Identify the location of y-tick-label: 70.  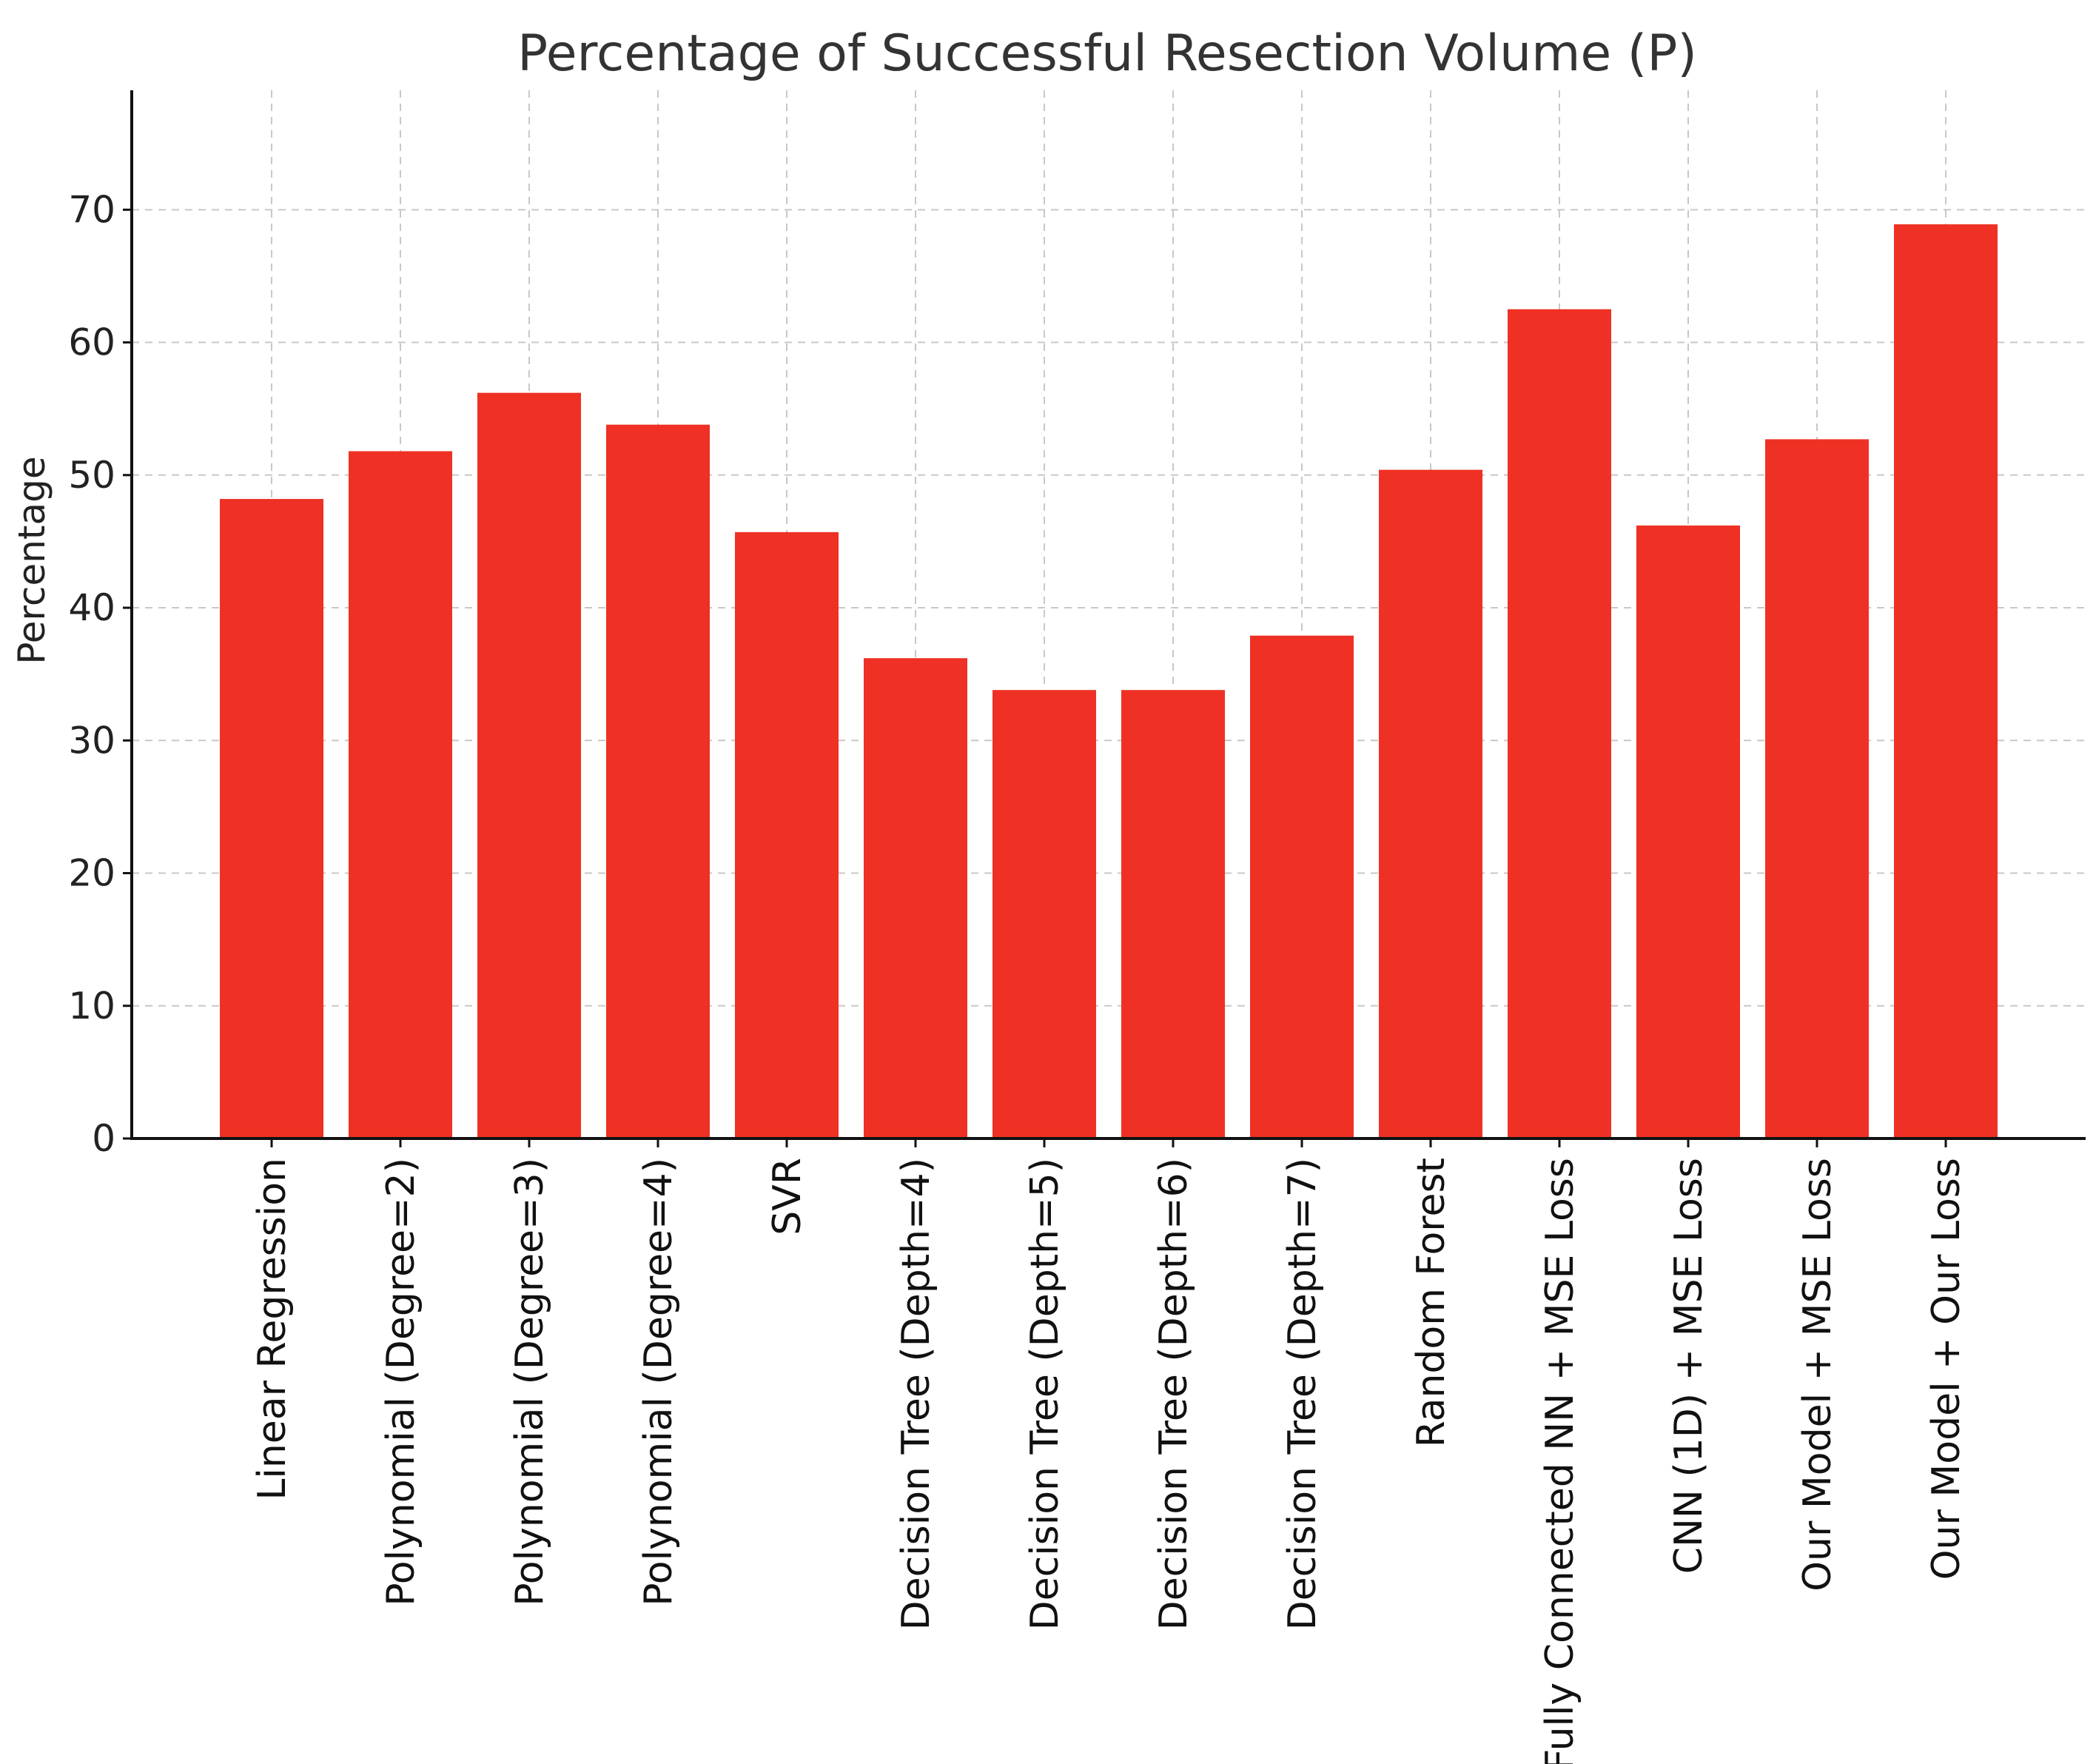
(91, 209).